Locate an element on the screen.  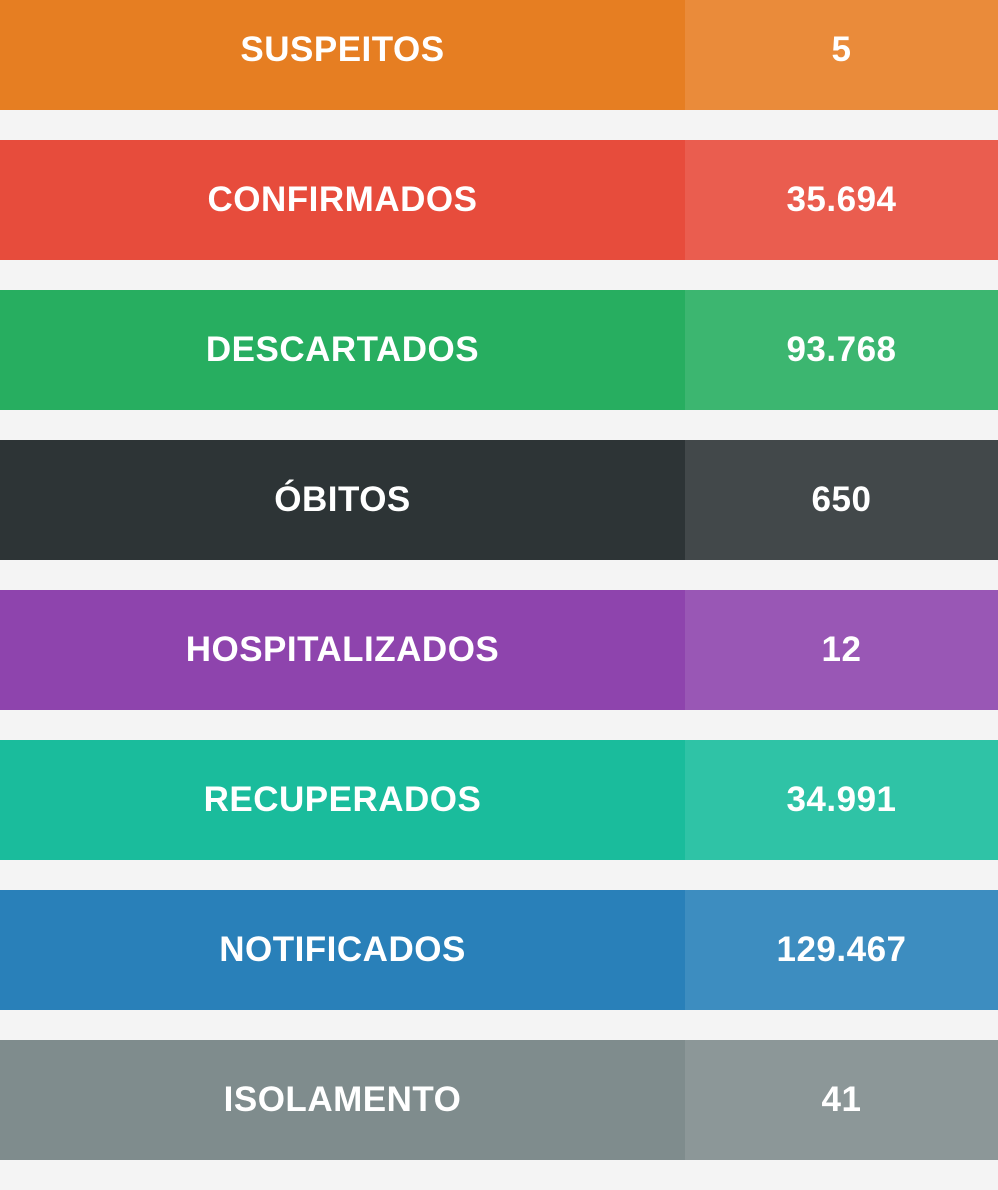
stat-label: NOTIFICADOS is located at coordinates (342, 950).